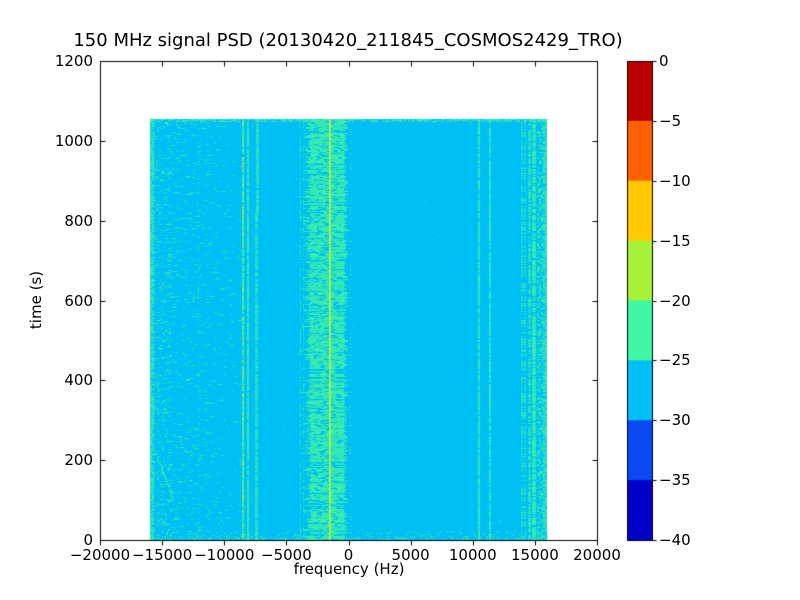 This screenshot has width=800, height=600. I want to click on x-tick-label: 0, so click(348, 555).